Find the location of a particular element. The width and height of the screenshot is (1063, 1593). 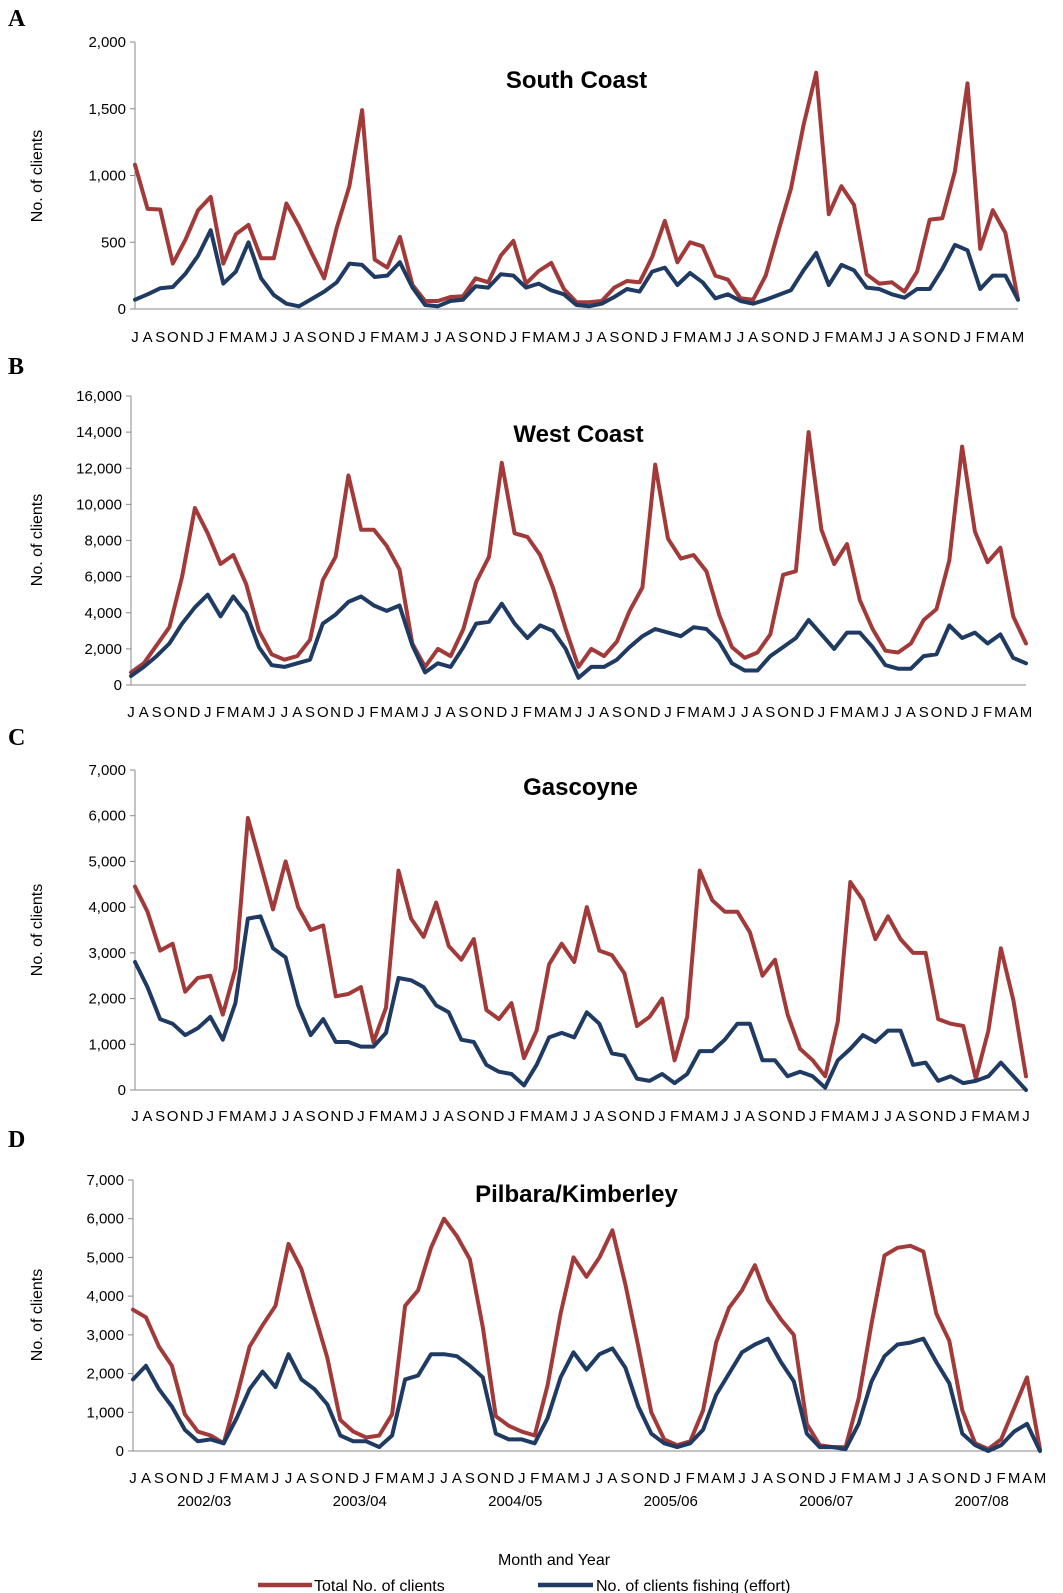

y-tick-label: 500 is located at coordinates (113, 242).